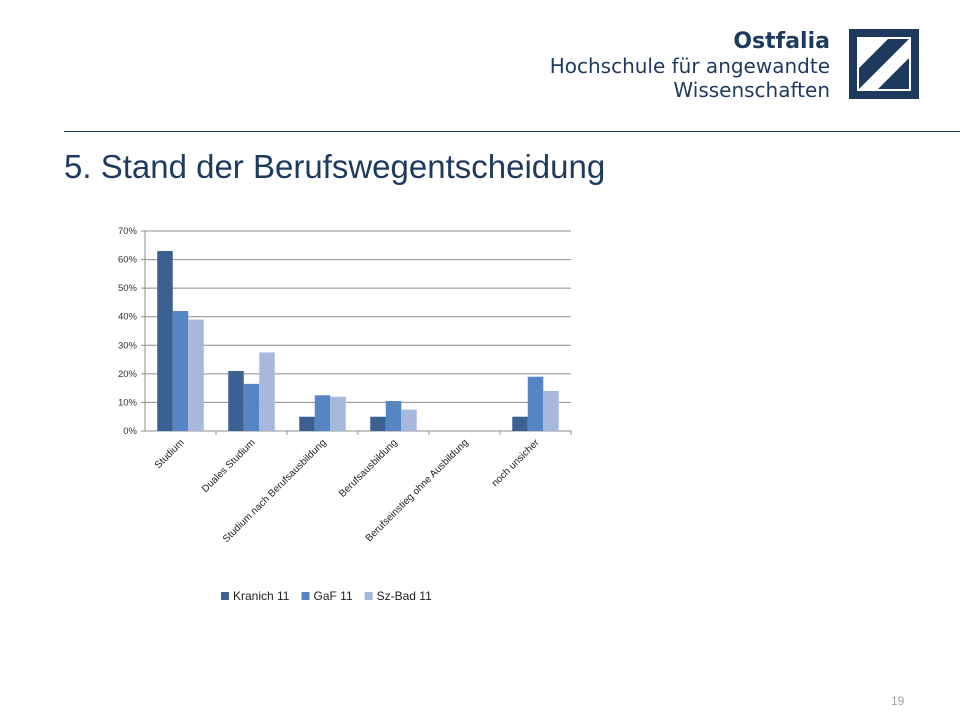 This screenshot has height=720, width=960. I want to click on header-divider, so click(512, 131).